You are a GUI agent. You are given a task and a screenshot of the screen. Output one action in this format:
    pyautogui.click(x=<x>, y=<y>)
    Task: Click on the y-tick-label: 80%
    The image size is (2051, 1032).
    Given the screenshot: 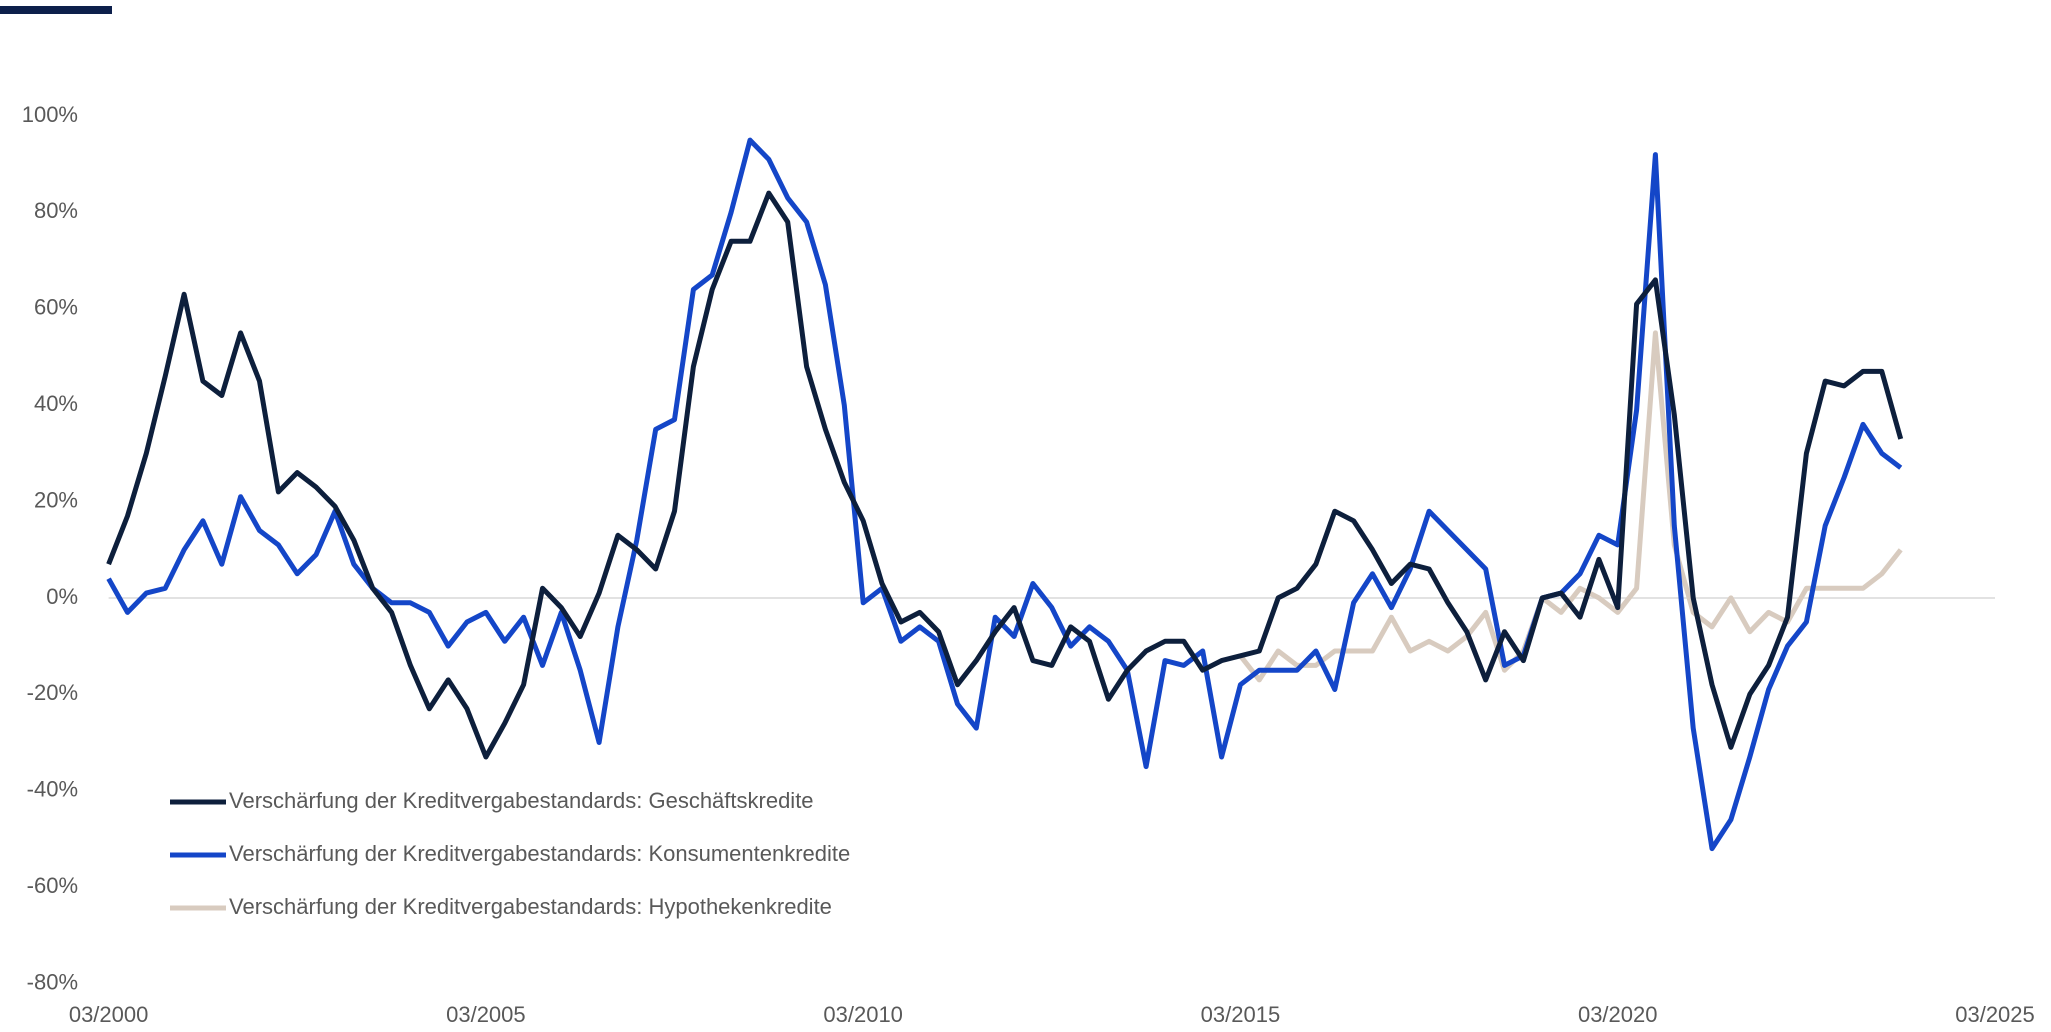 What is the action you would take?
    pyautogui.click(x=56, y=210)
    